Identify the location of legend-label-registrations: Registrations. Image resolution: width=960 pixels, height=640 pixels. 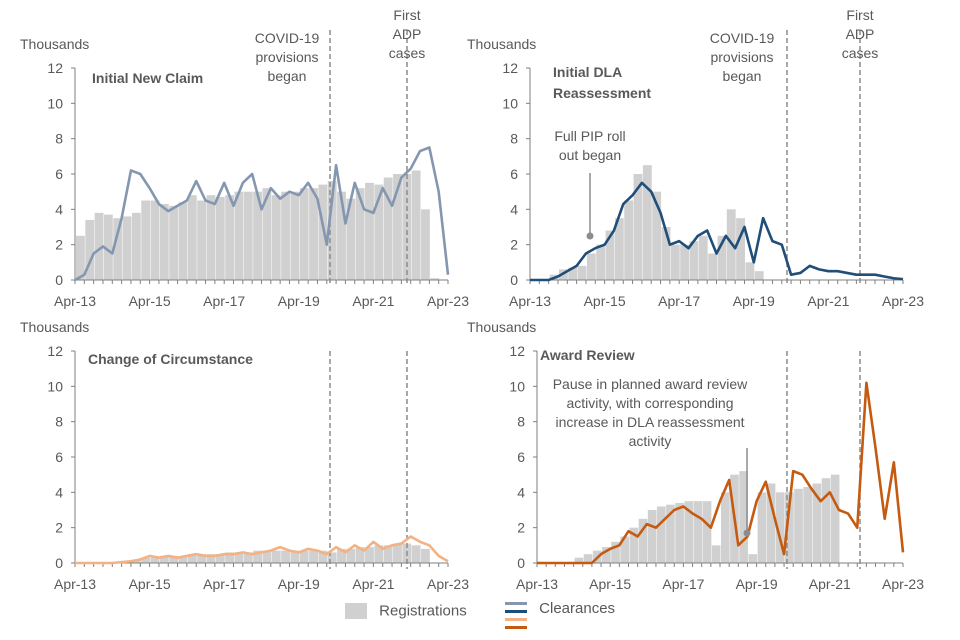
(423, 611).